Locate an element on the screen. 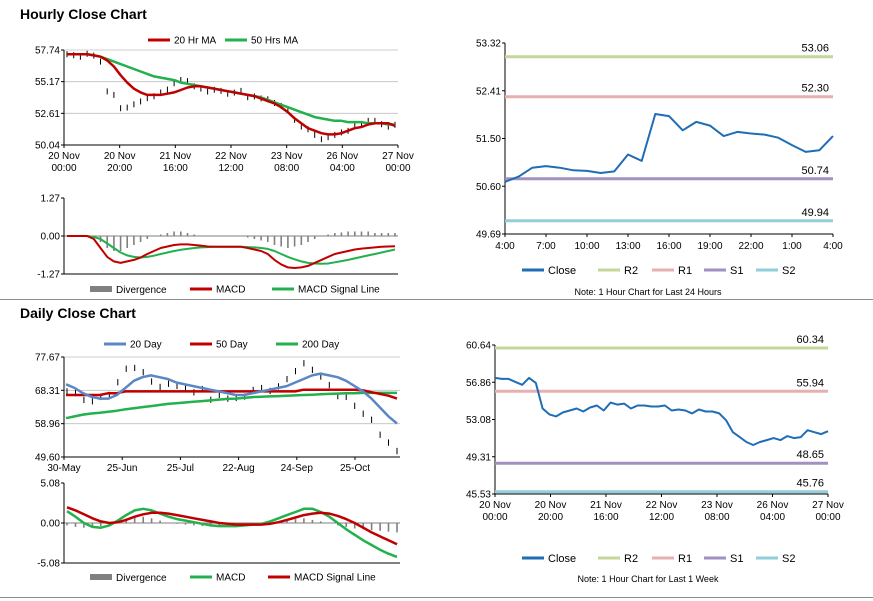 This screenshot has width=873, height=601. hourly-price-x-tick-label: 23 Nov is located at coordinates (287, 156).